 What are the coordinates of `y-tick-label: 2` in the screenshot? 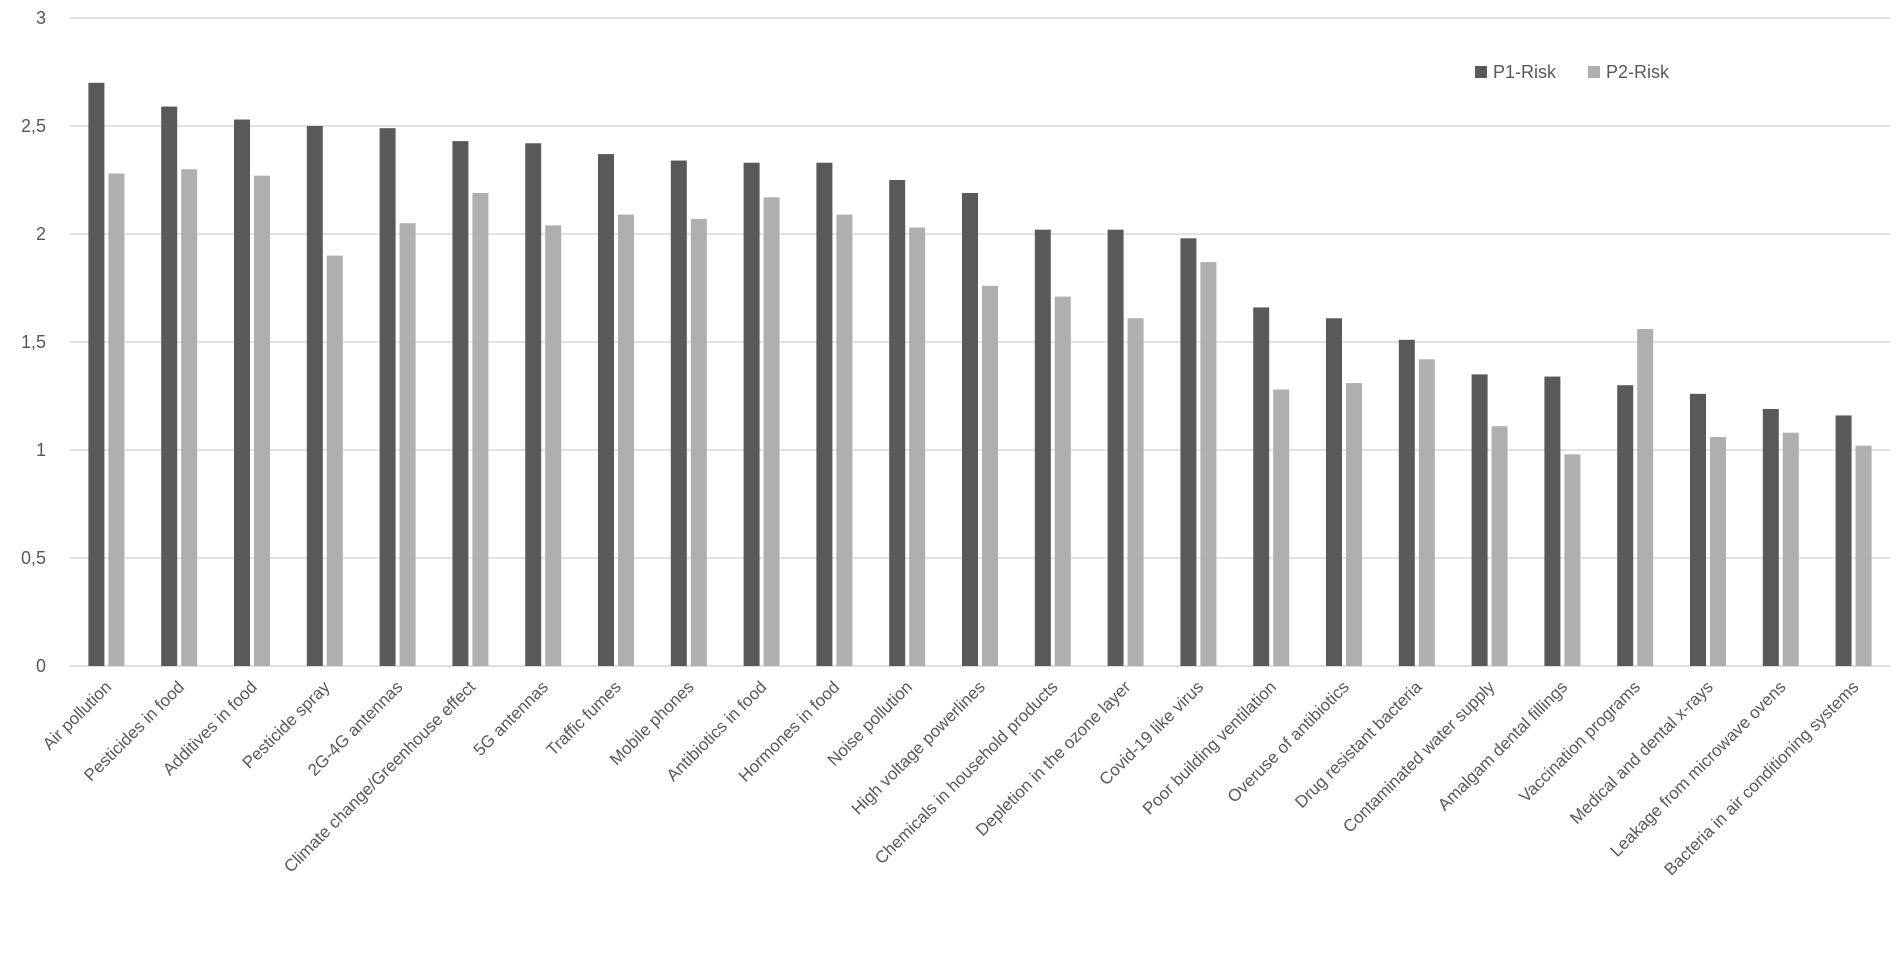 It's located at (41, 234).